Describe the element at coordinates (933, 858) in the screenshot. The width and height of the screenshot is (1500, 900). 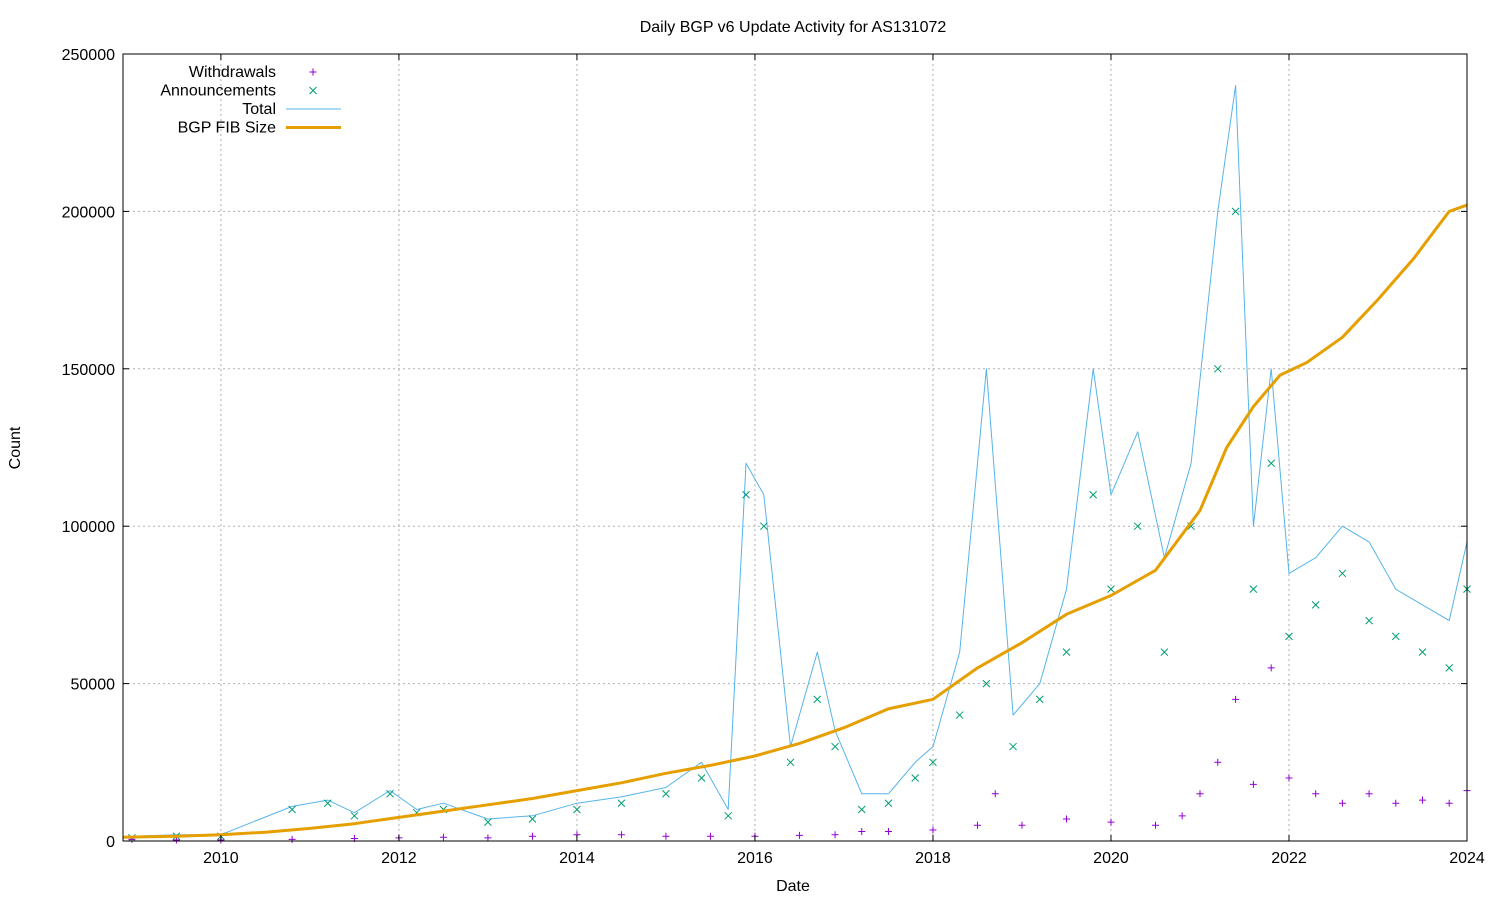
I see `x-tick-label: 2018` at that location.